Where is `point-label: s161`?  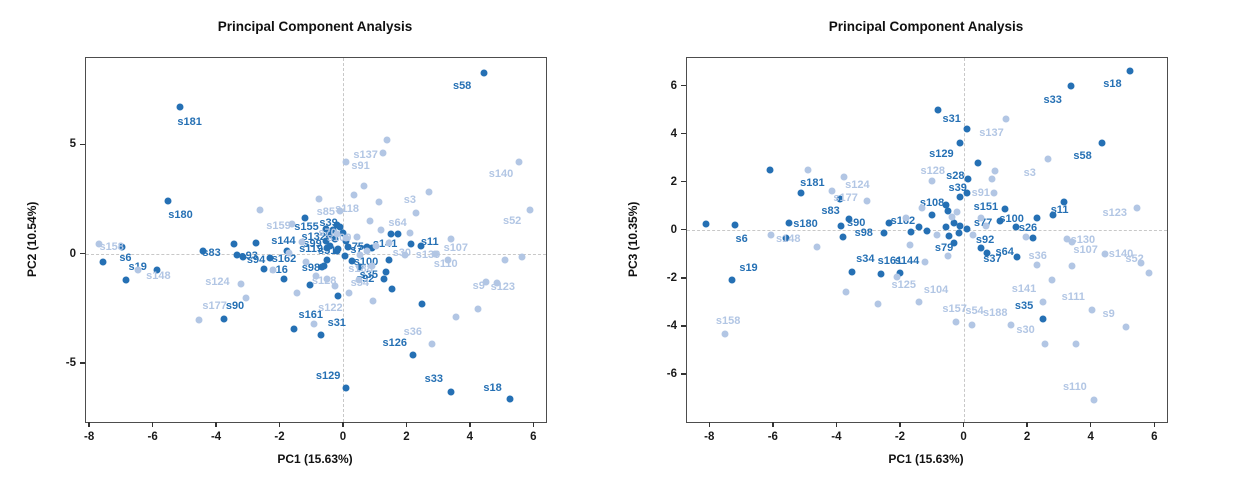 point-label: s161 is located at coordinates (890, 261).